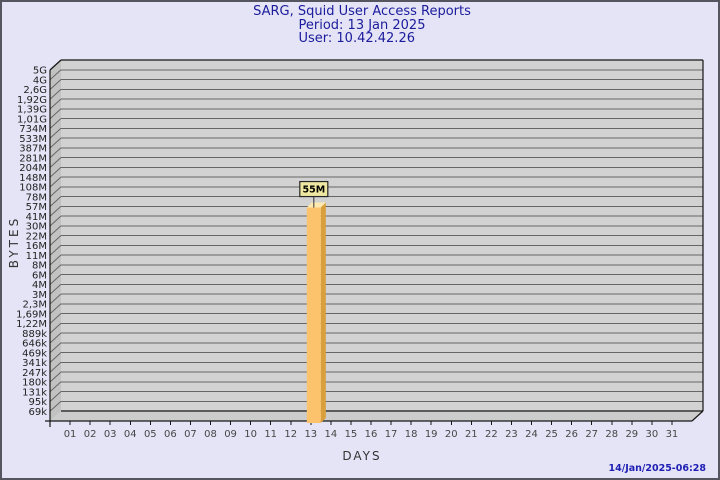  I want to click on x-tick-label: 26, so click(571, 434).